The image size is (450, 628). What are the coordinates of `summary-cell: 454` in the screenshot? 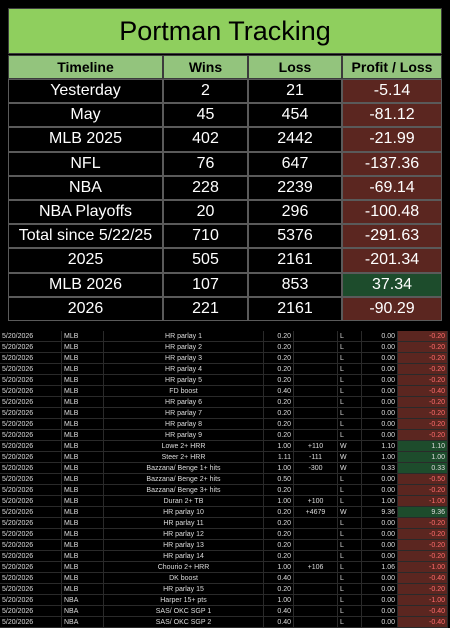 It's located at (295, 115).